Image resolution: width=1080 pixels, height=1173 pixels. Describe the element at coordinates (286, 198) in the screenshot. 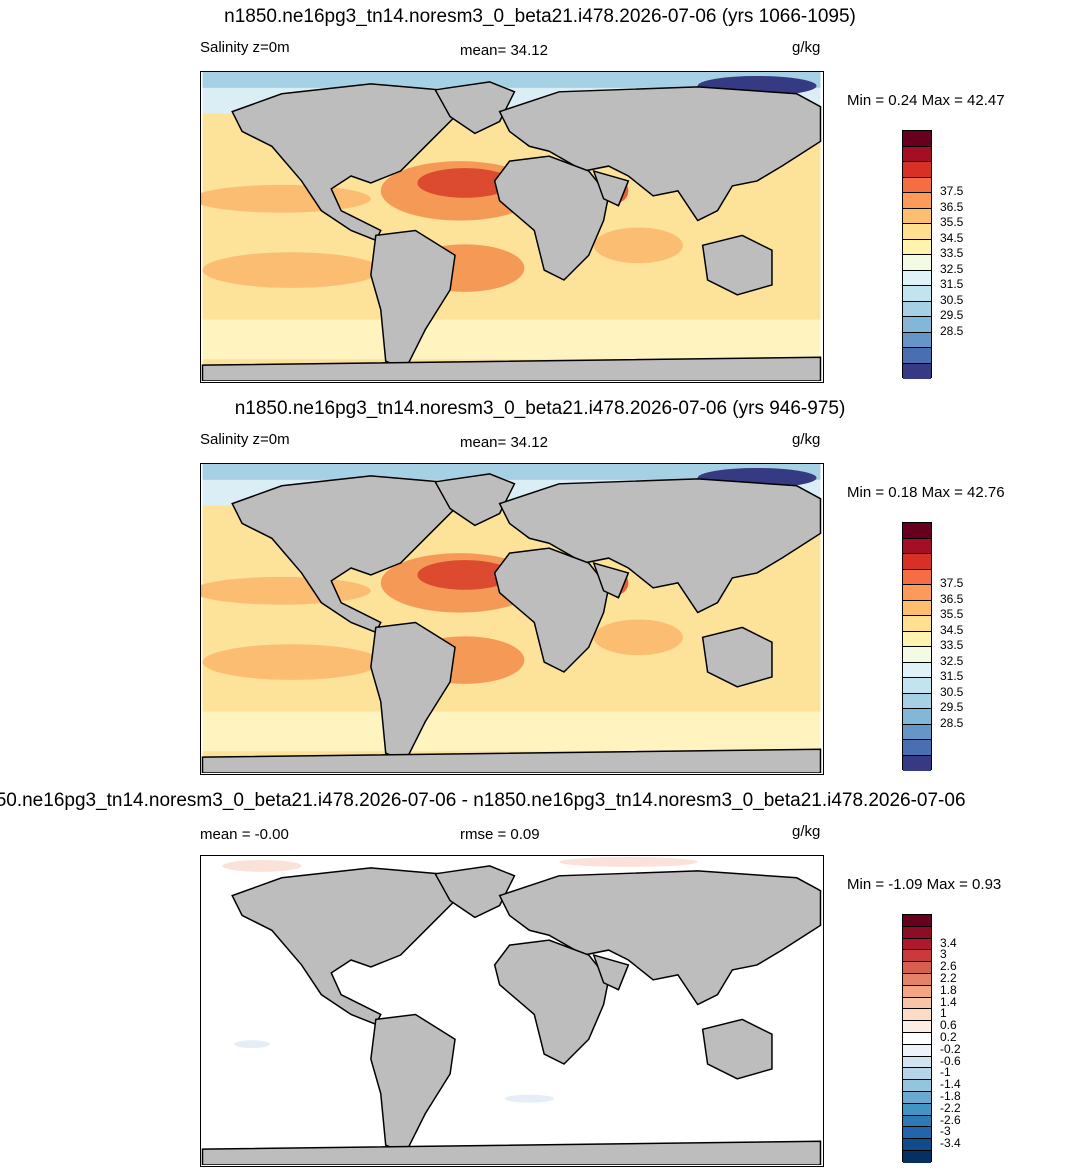

I see `salinity-north-pacific` at that location.